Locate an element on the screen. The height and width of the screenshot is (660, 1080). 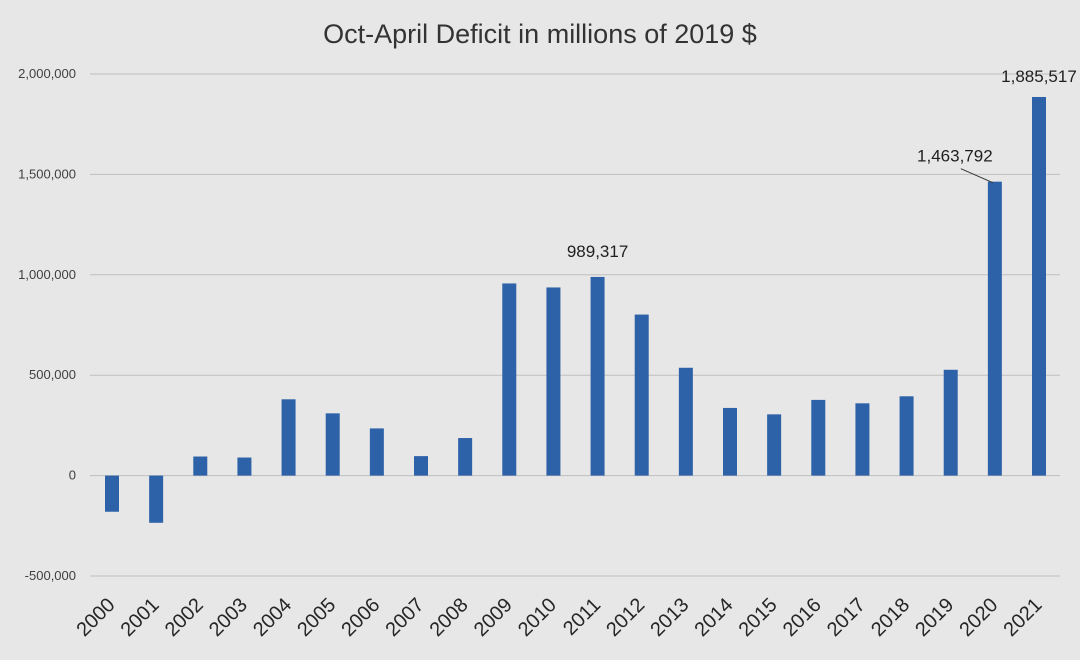
x-tick-label: 2009 is located at coordinates (493, 617).